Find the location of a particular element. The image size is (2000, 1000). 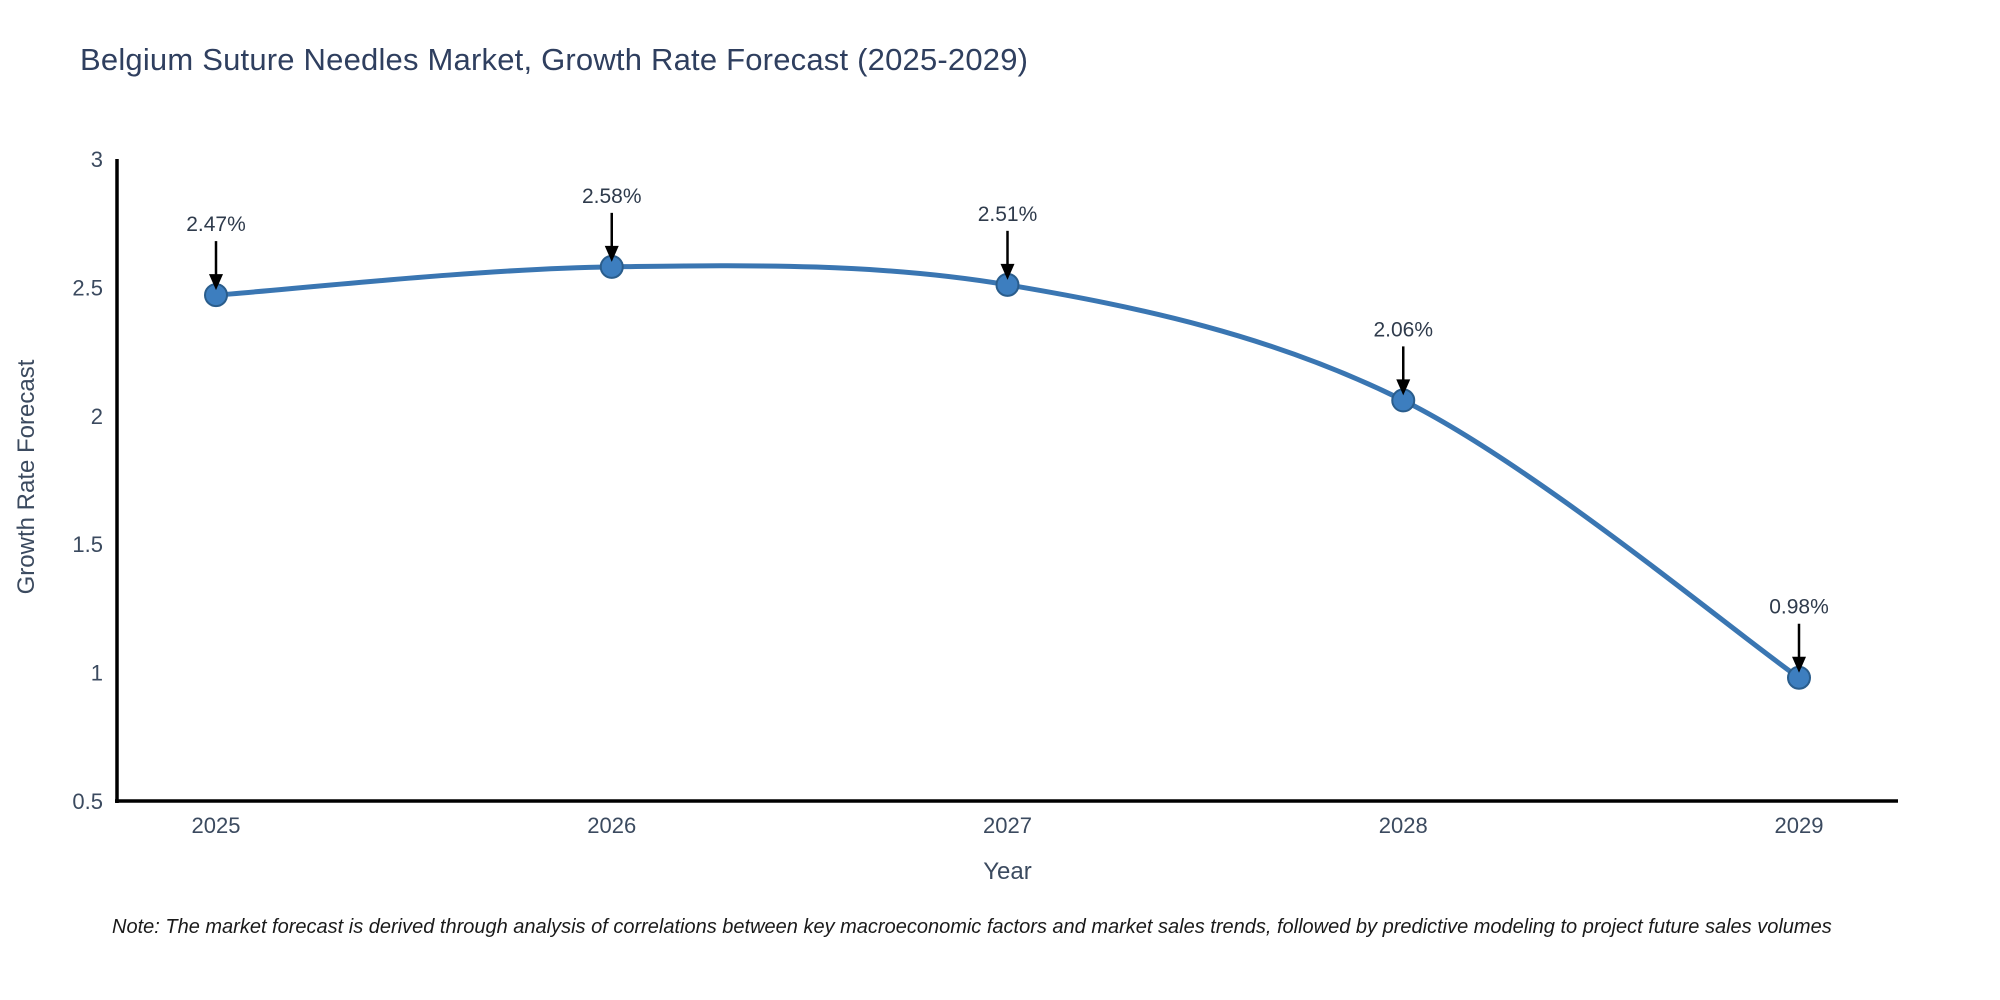

x-tick-label: 2028 is located at coordinates (1403, 825).